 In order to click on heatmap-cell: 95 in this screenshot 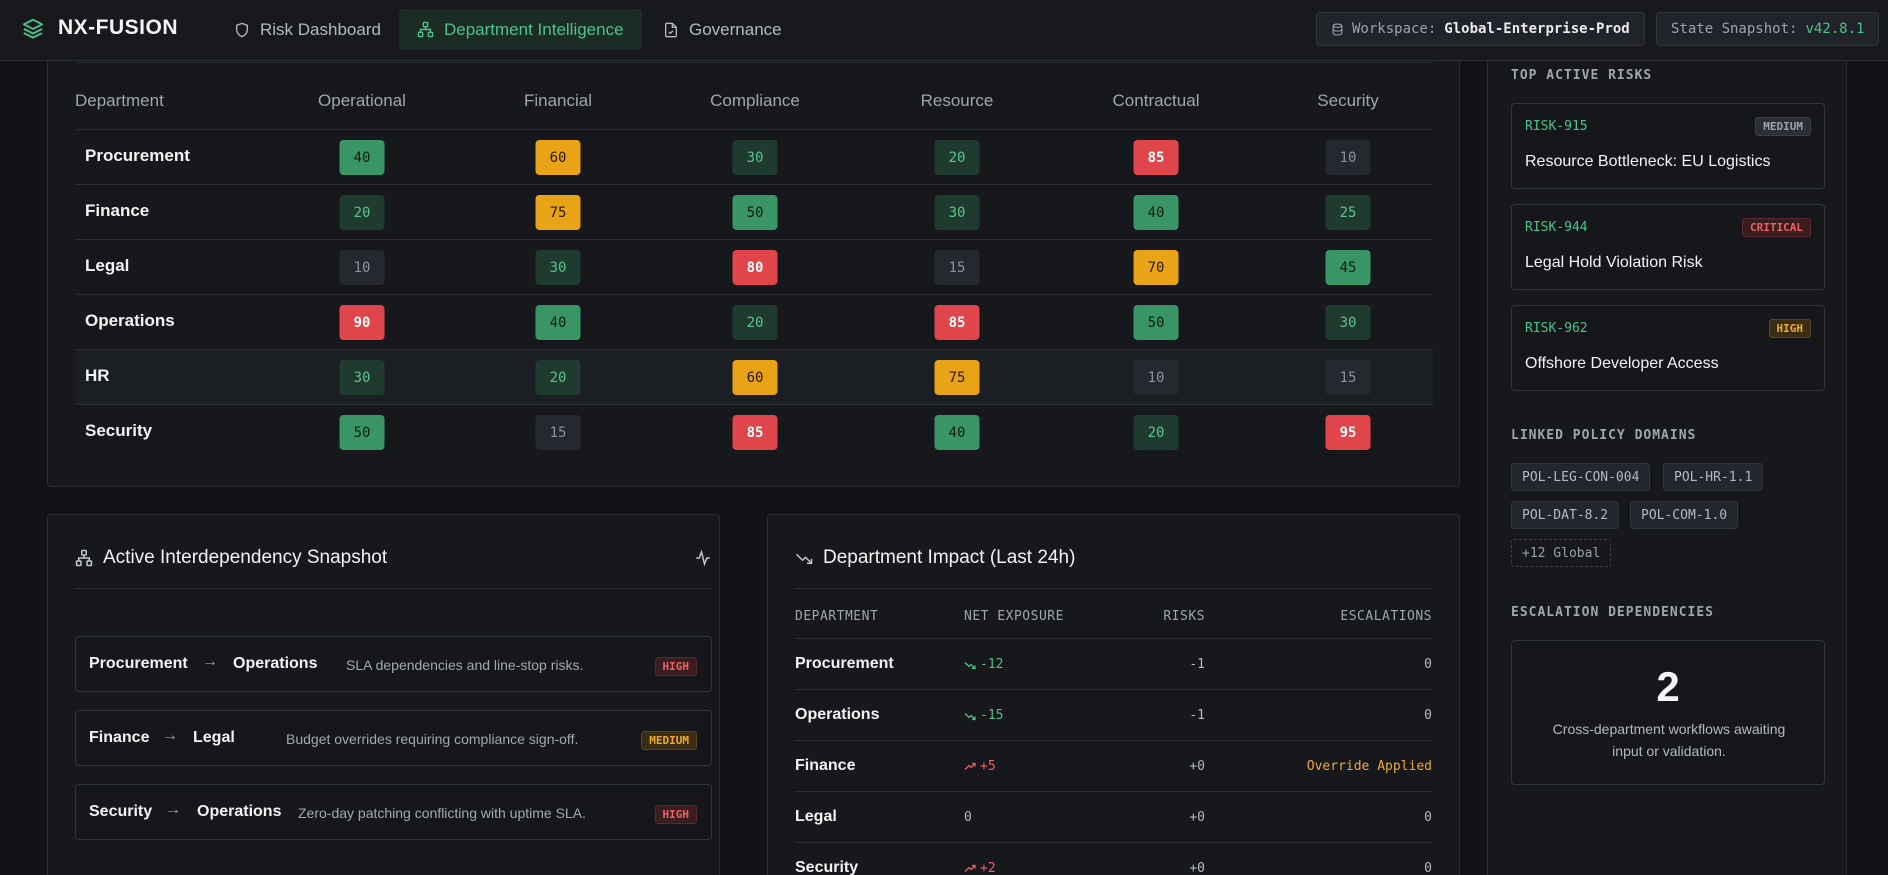, I will do `click(1348, 432)`.